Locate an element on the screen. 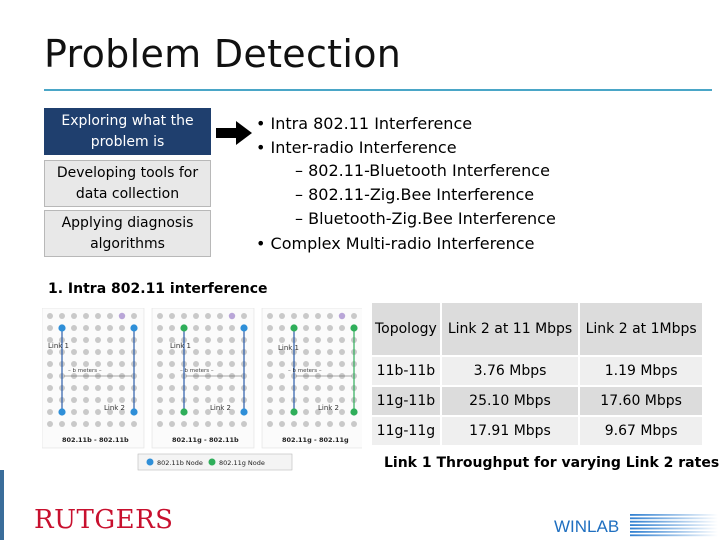 The width and height of the screenshot is (720, 540). section-heading: 1. Intra 802.11 interference is located at coordinates (158, 289).